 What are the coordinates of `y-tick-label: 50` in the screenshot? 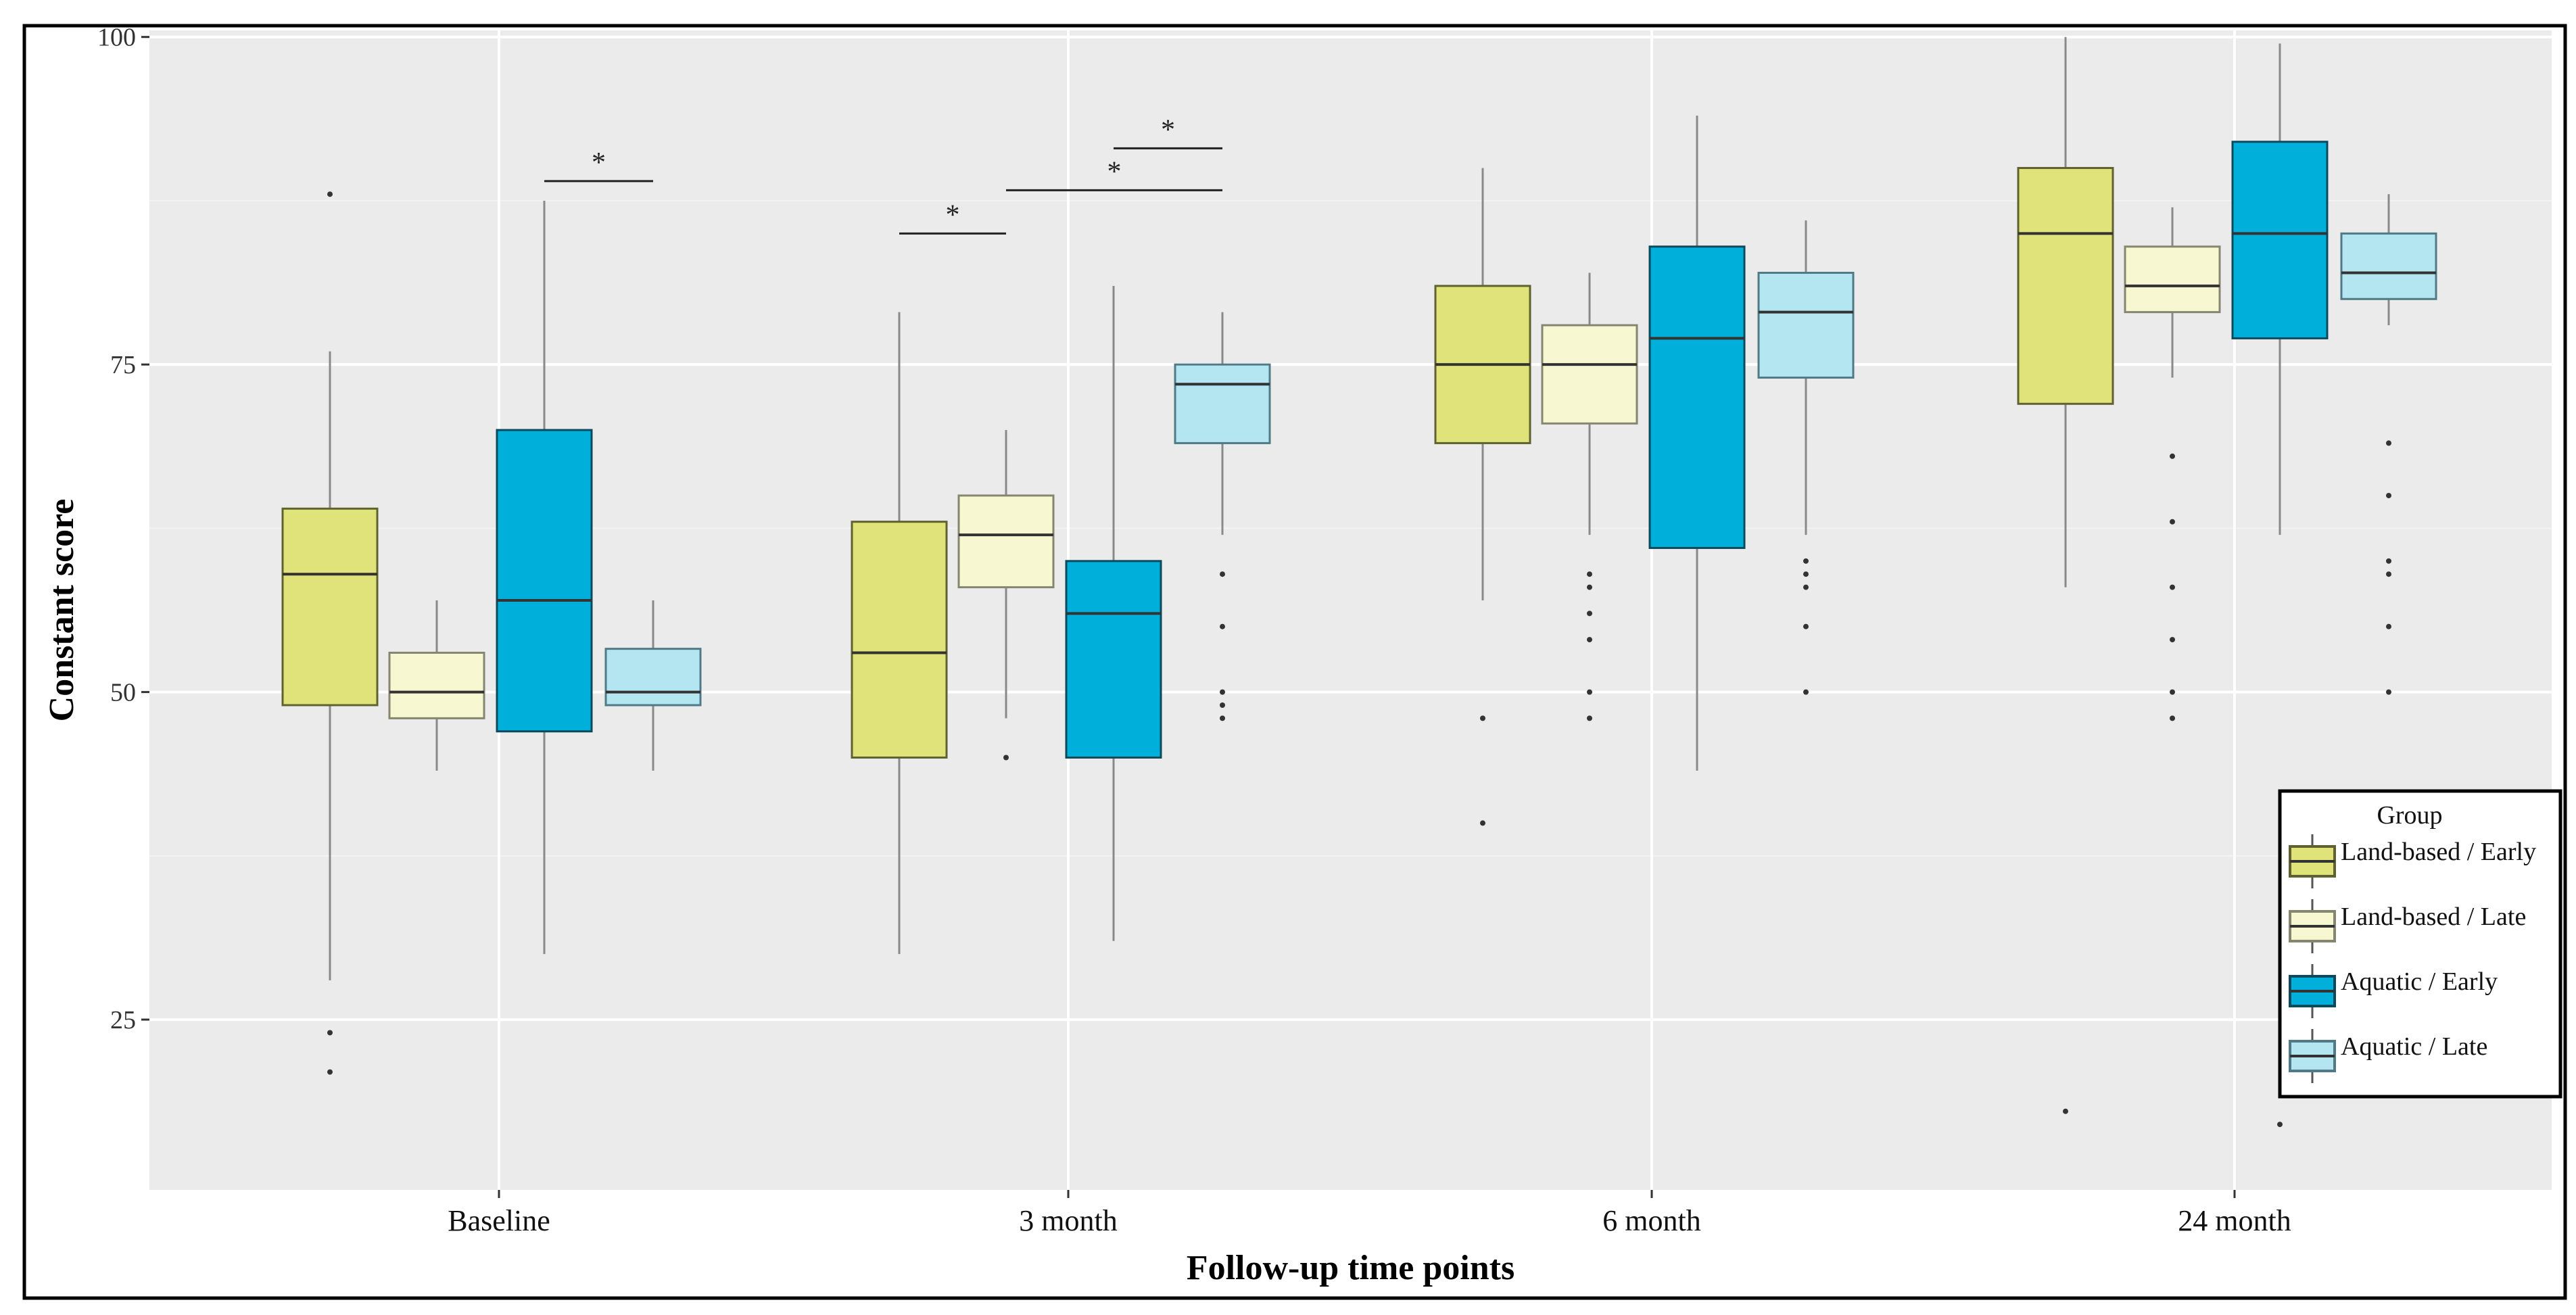 It's located at (123, 693).